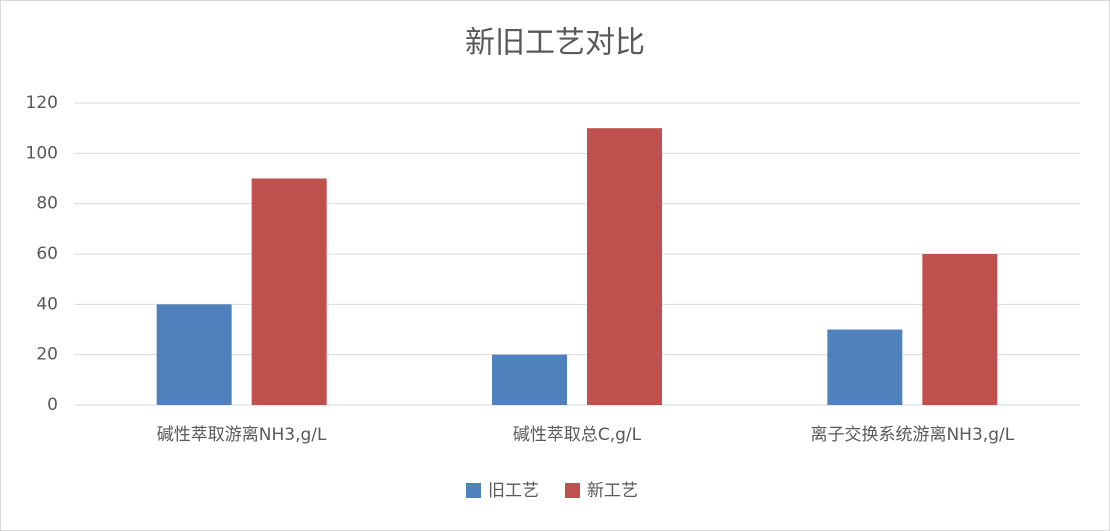 Image resolution: width=1110 pixels, height=531 pixels. What do you see at coordinates (52, 405) in the screenshot?
I see `y-tick-label: 0` at bounding box center [52, 405].